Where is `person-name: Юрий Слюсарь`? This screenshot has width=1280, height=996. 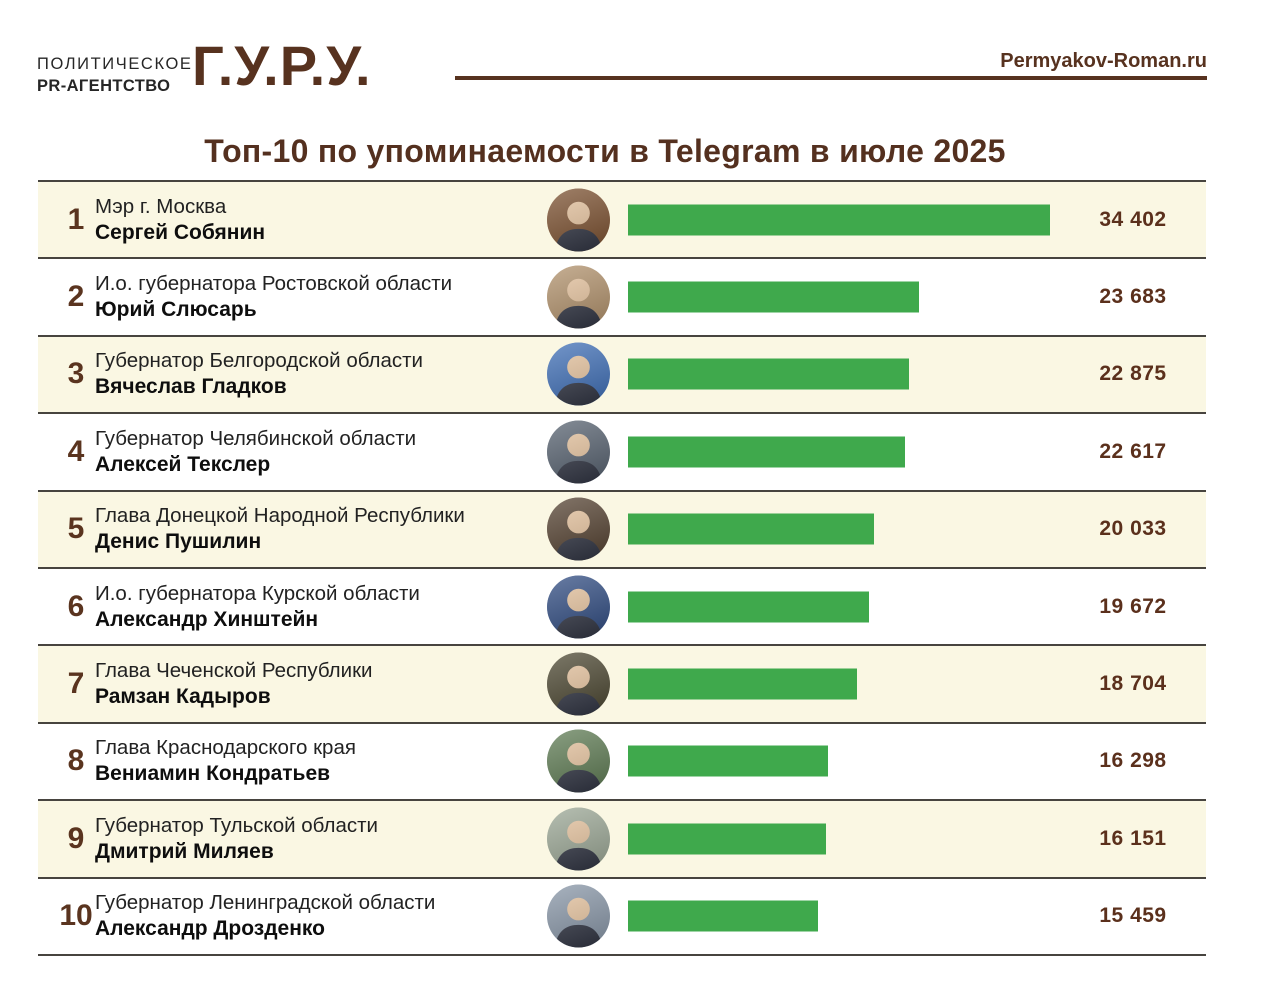
person-name: Юрий Слюсарь is located at coordinates (176, 310).